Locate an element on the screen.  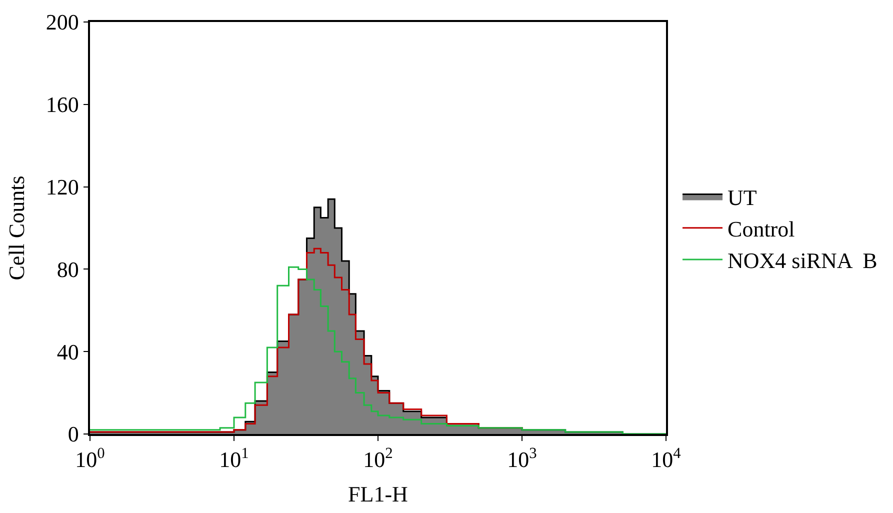
y-tick-label: 40 is located at coordinates (67, 351).